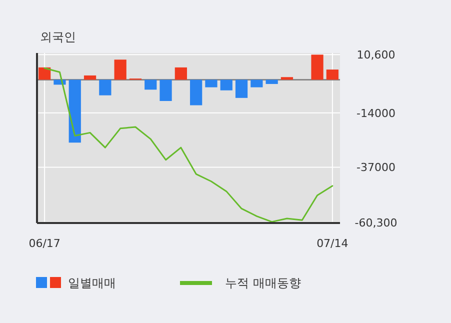 Image resolution: width=451 pixels, height=323 pixels. What do you see at coordinates (376, 223) in the screenshot?
I see `y-tick-label: -60,300` at bounding box center [376, 223].